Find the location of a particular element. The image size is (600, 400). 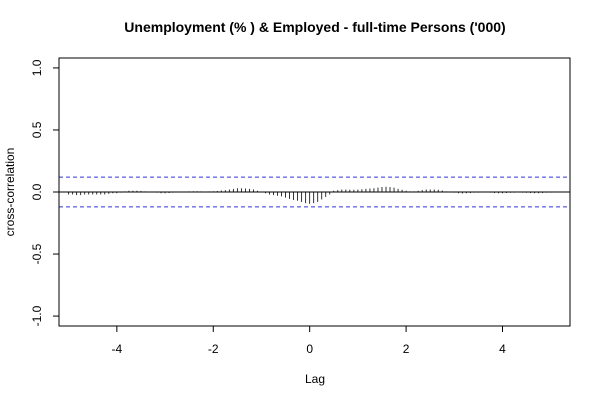

x-tick-label: -2 is located at coordinates (213, 349).